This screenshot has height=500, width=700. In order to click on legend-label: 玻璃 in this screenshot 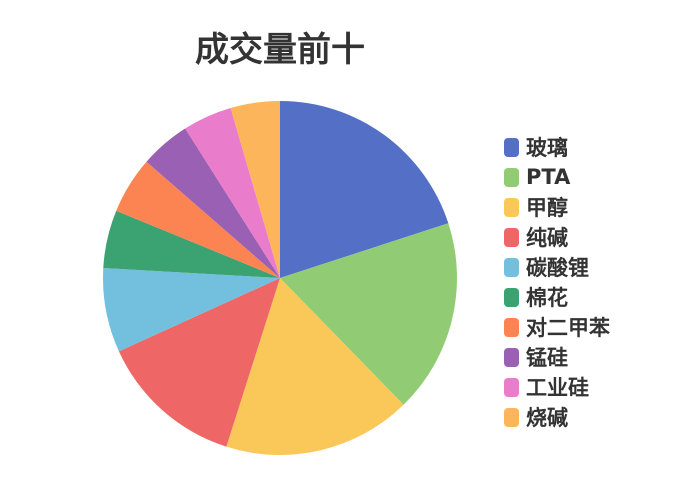, I will do `click(547, 148)`.